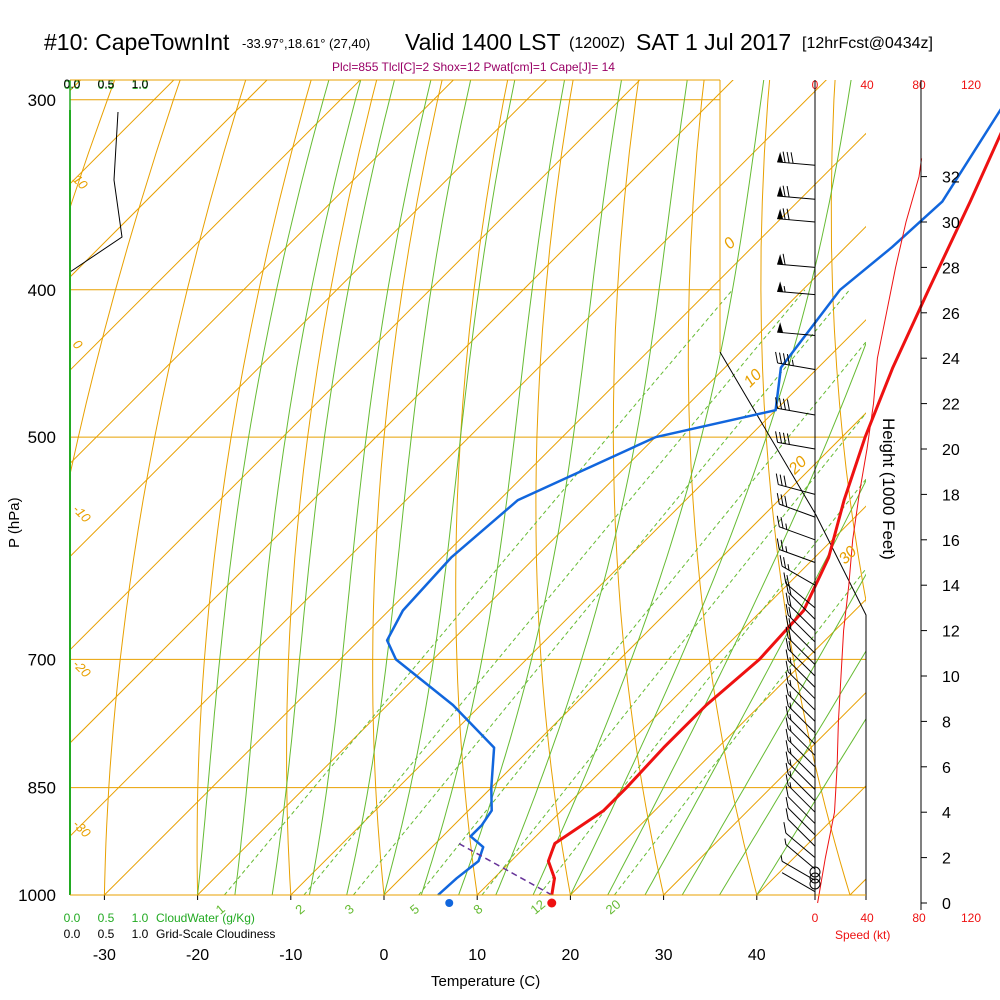 Image resolution: width=1000 pixels, height=1000 pixels. Describe the element at coordinates (82, 514) in the screenshot. I see `isotherm-label: -10` at that location.